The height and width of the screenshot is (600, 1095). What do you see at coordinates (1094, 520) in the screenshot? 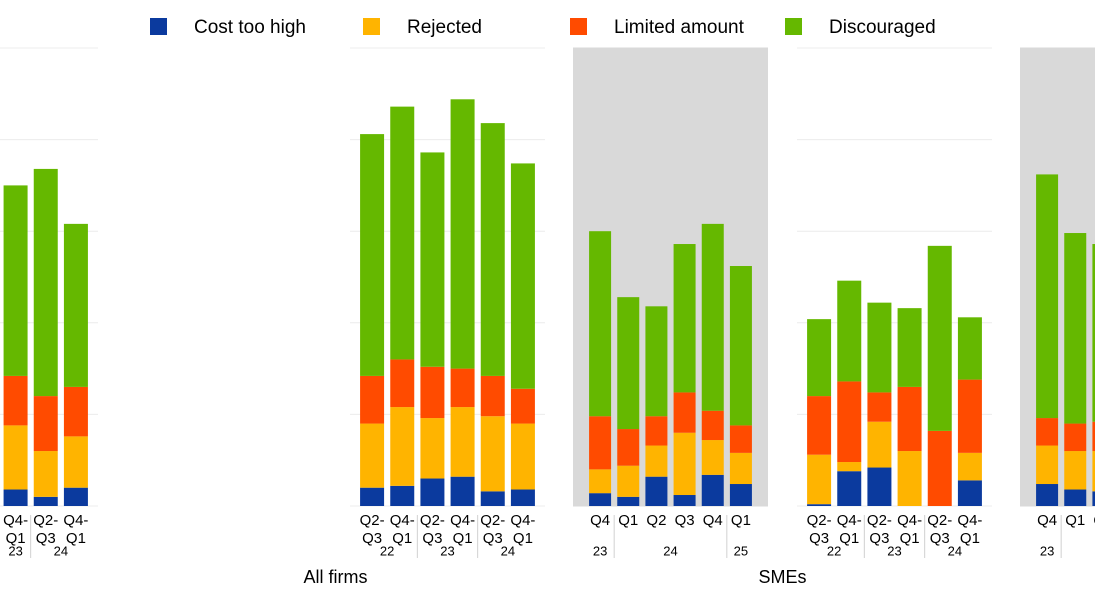
I see `x-tick-label: Q2` at bounding box center [1094, 520].